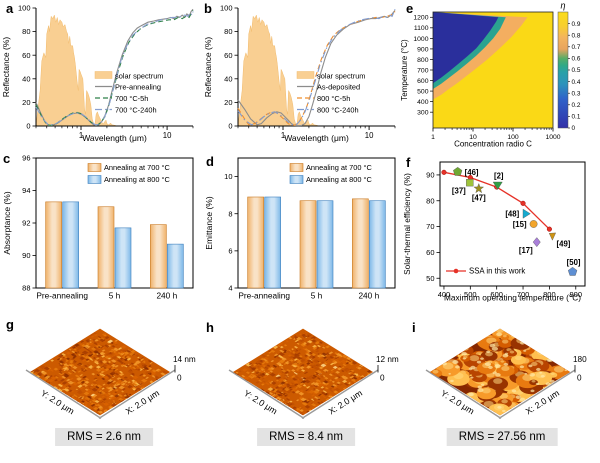 This screenshot has width=600, height=463. I want to click on legend-swatch, so click(296, 167).